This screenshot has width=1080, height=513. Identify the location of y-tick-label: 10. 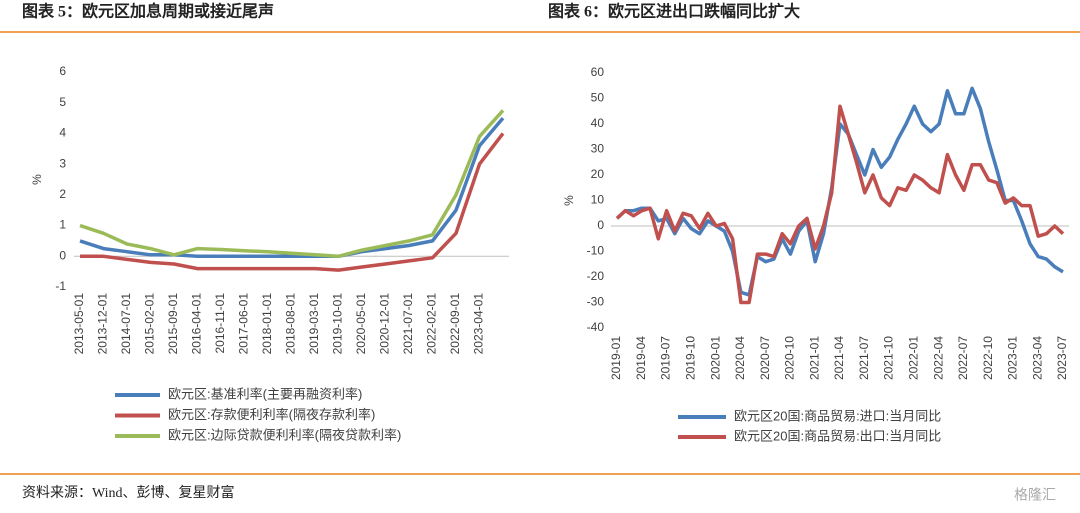
(598, 200).